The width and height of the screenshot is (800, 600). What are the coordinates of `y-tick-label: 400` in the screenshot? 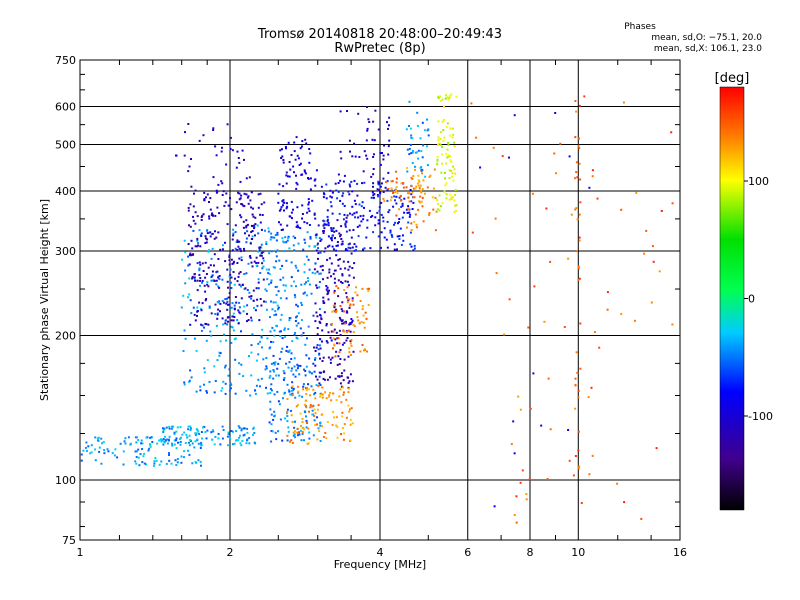 It's located at (65, 191).